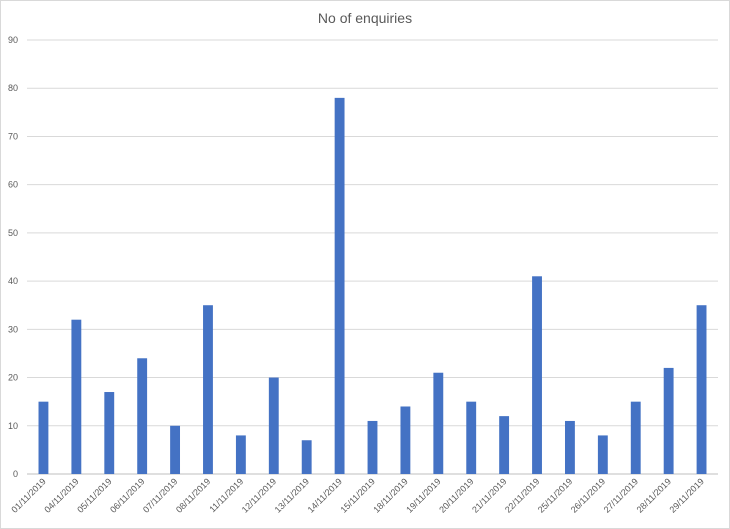 Image resolution: width=730 pixels, height=529 pixels. What do you see at coordinates (13, 136) in the screenshot?
I see `y-tick-label: 70` at bounding box center [13, 136].